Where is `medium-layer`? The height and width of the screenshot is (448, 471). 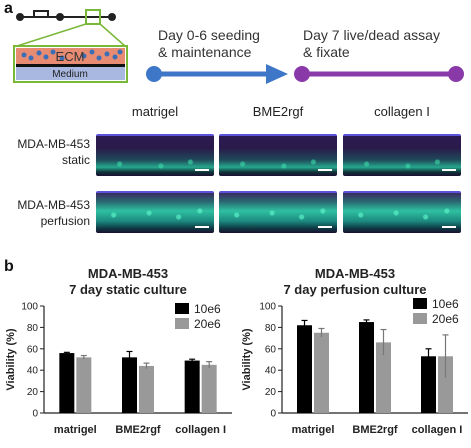 medium-layer is located at coordinates (70, 73).